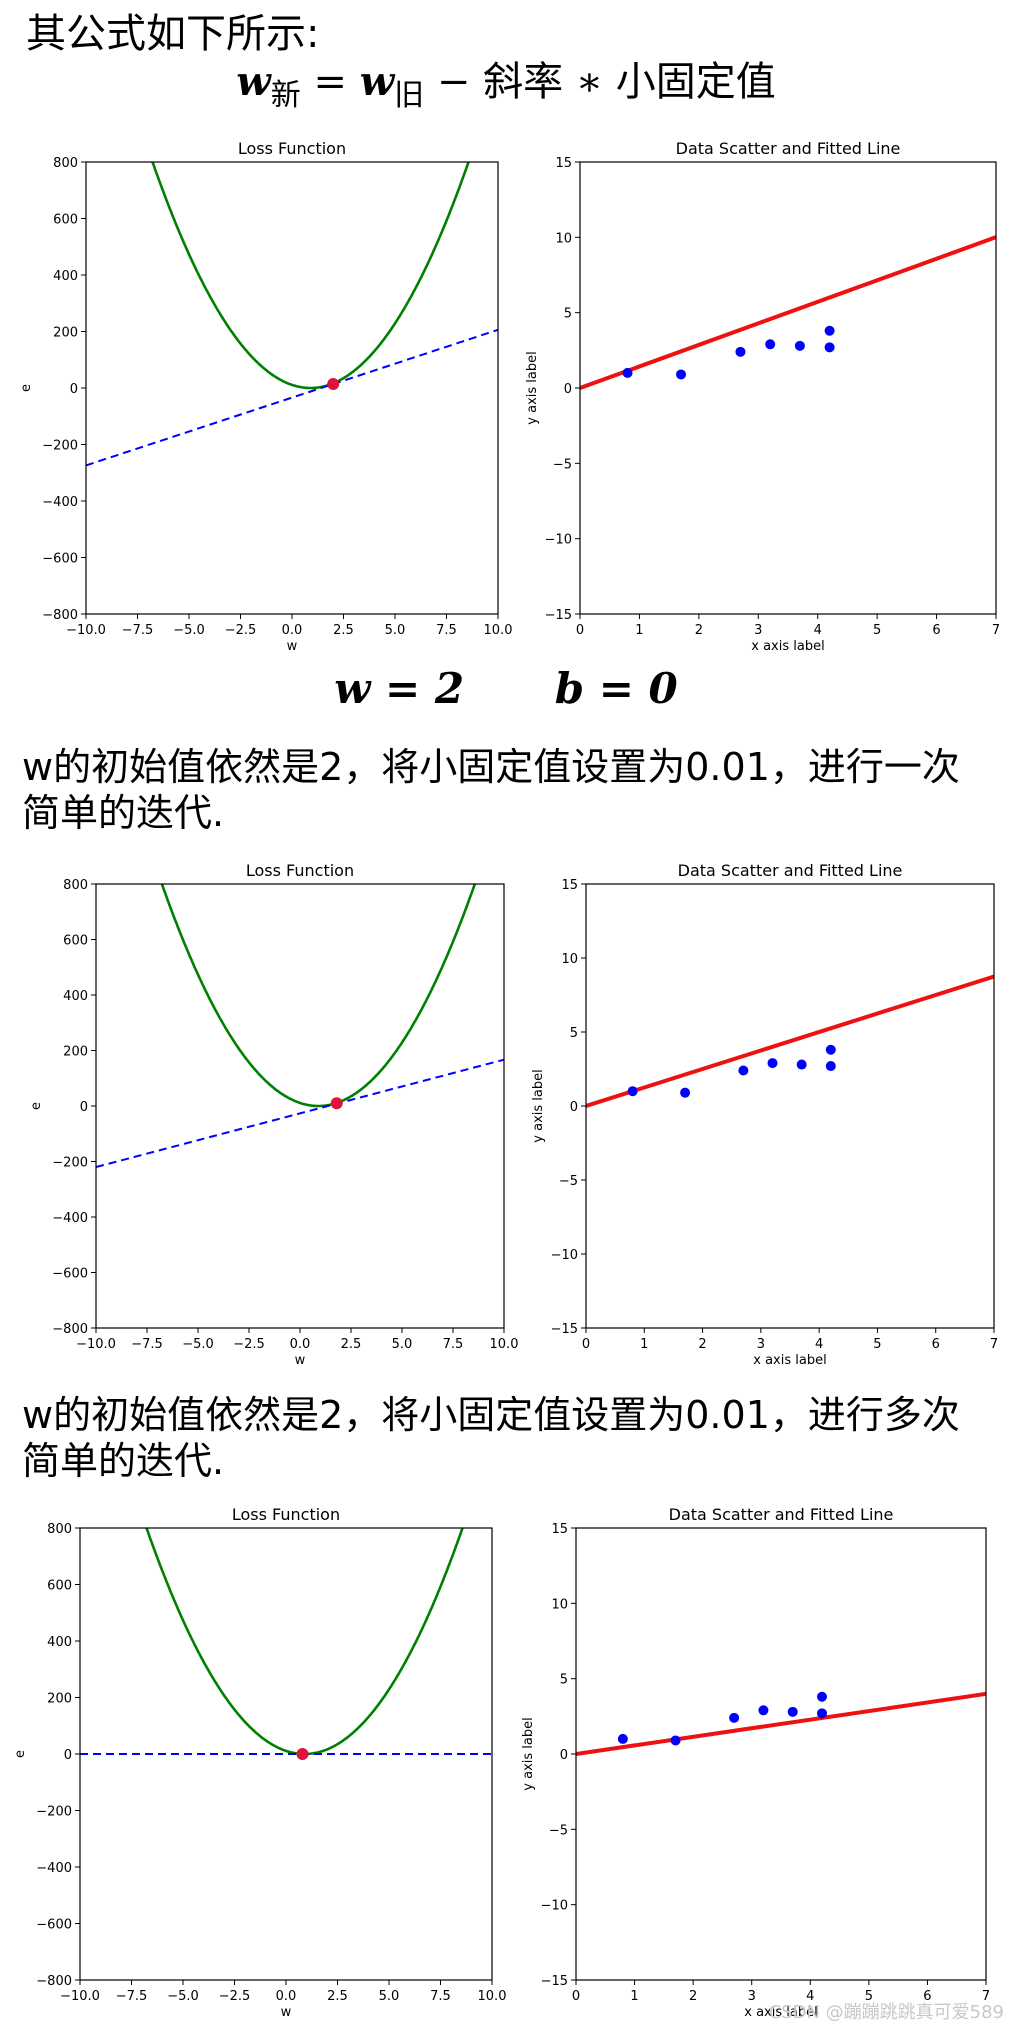 The width and height of the screenshot is (1012, 2028). Describe the element at coordinates (886, 2012) in the screenshot. I see `watermark: CSDN @蹦蹦跳跳真可爱589` at that location.